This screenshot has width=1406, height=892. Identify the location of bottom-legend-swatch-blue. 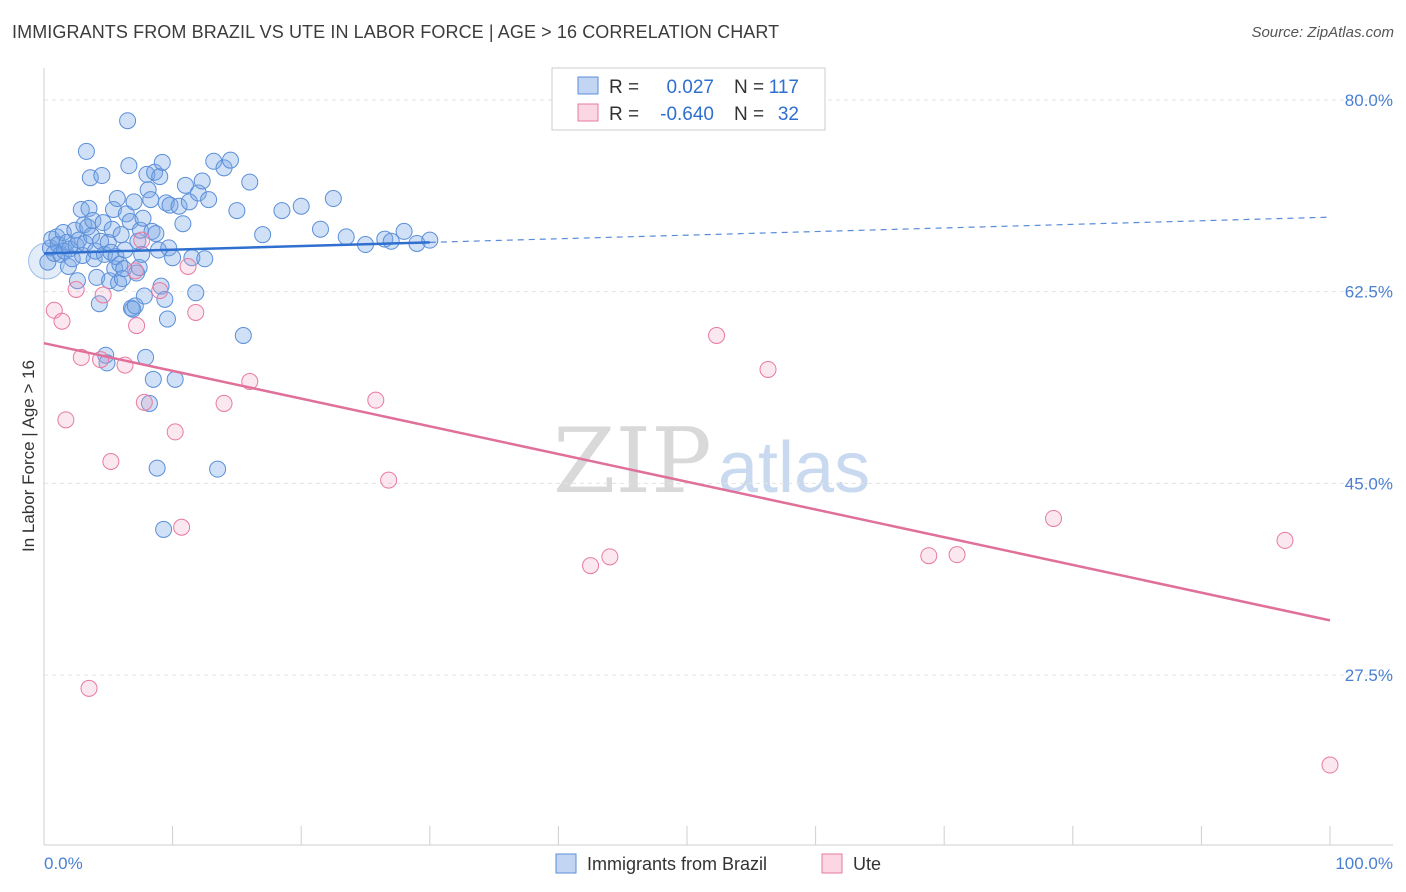
(566, 863).